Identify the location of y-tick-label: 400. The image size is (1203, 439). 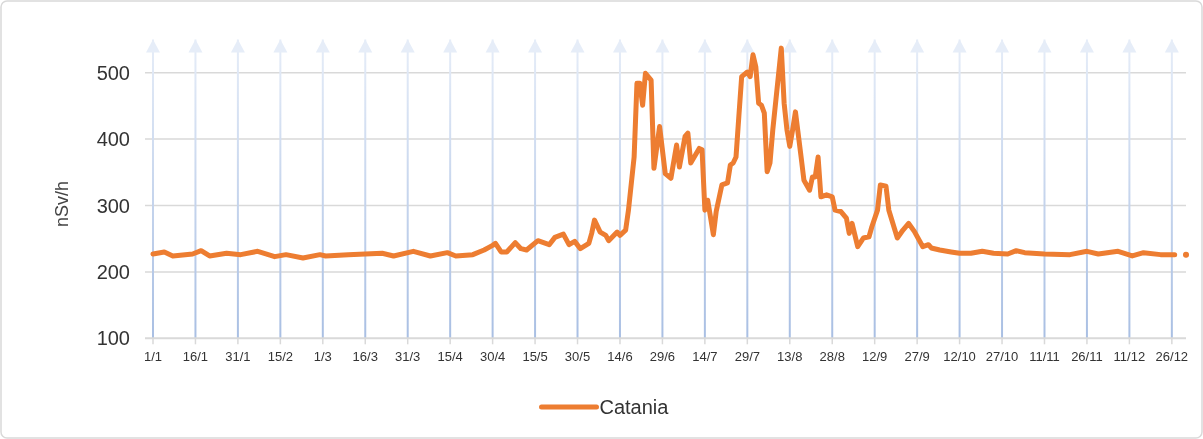
(113, 139).